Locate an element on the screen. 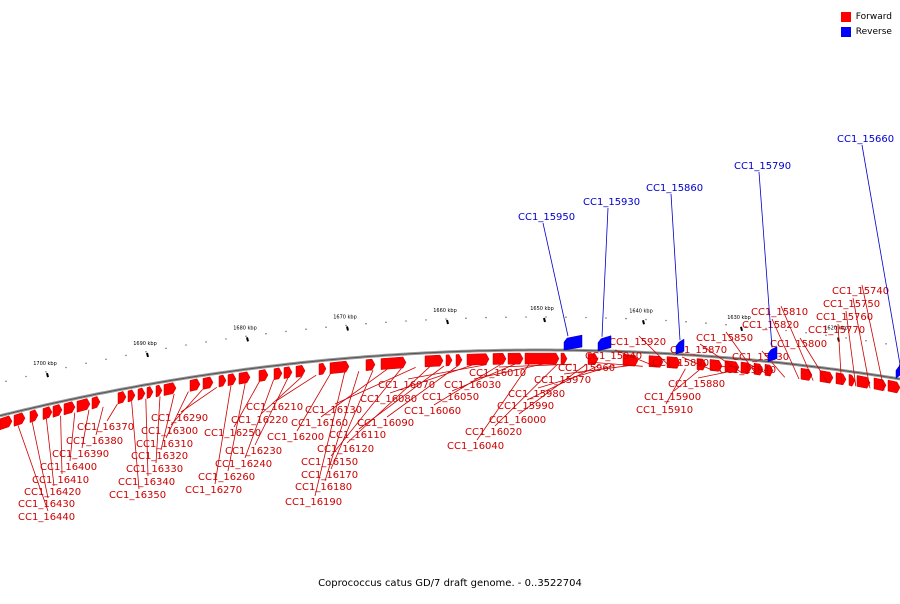 Image resolution: width=900 pixels, height=604 pixels. forward-gene-label: CC1_16220 is located at coordinates (259, 420).